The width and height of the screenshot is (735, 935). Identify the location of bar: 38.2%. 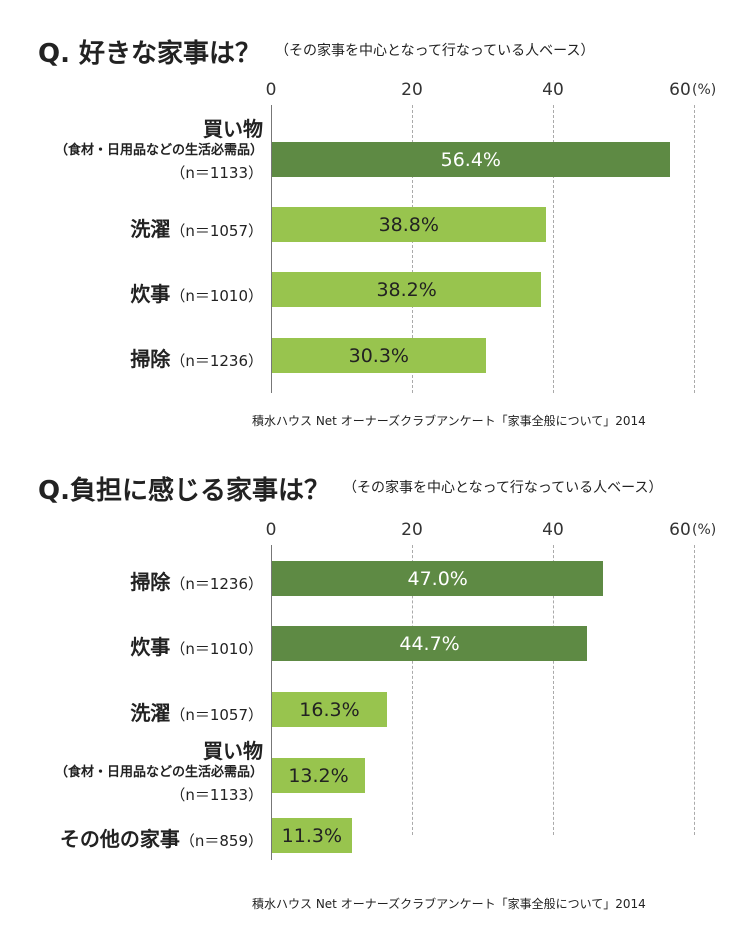
(407, 289).